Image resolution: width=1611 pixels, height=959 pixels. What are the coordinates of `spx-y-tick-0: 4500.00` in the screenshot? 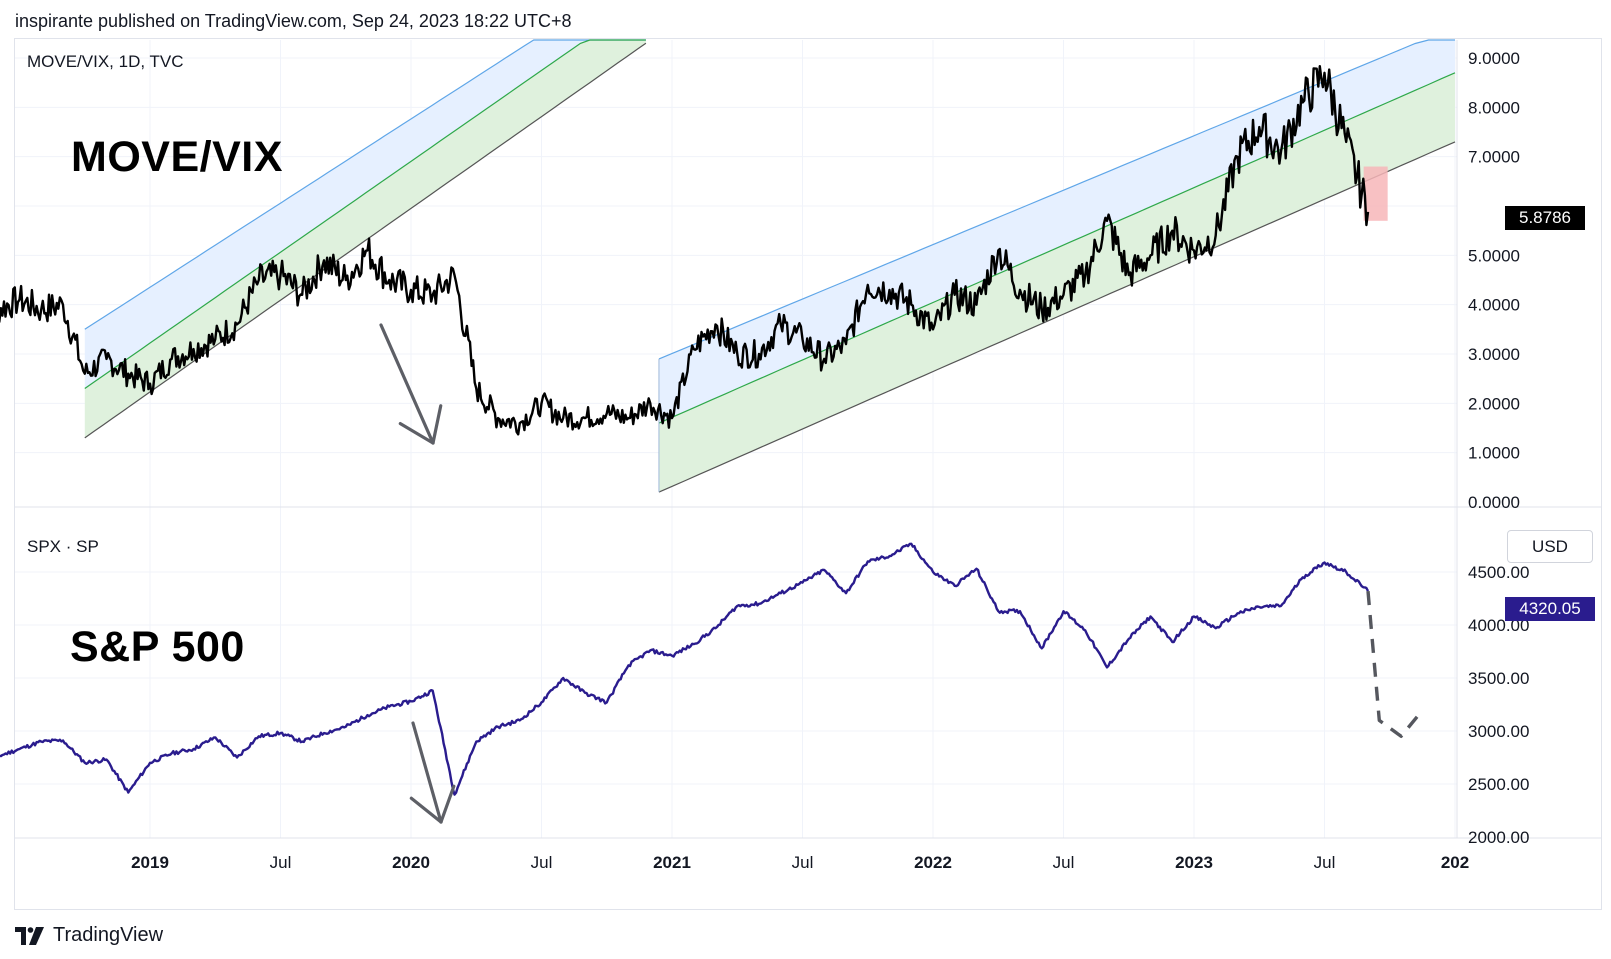 It's located at (1498, 572).